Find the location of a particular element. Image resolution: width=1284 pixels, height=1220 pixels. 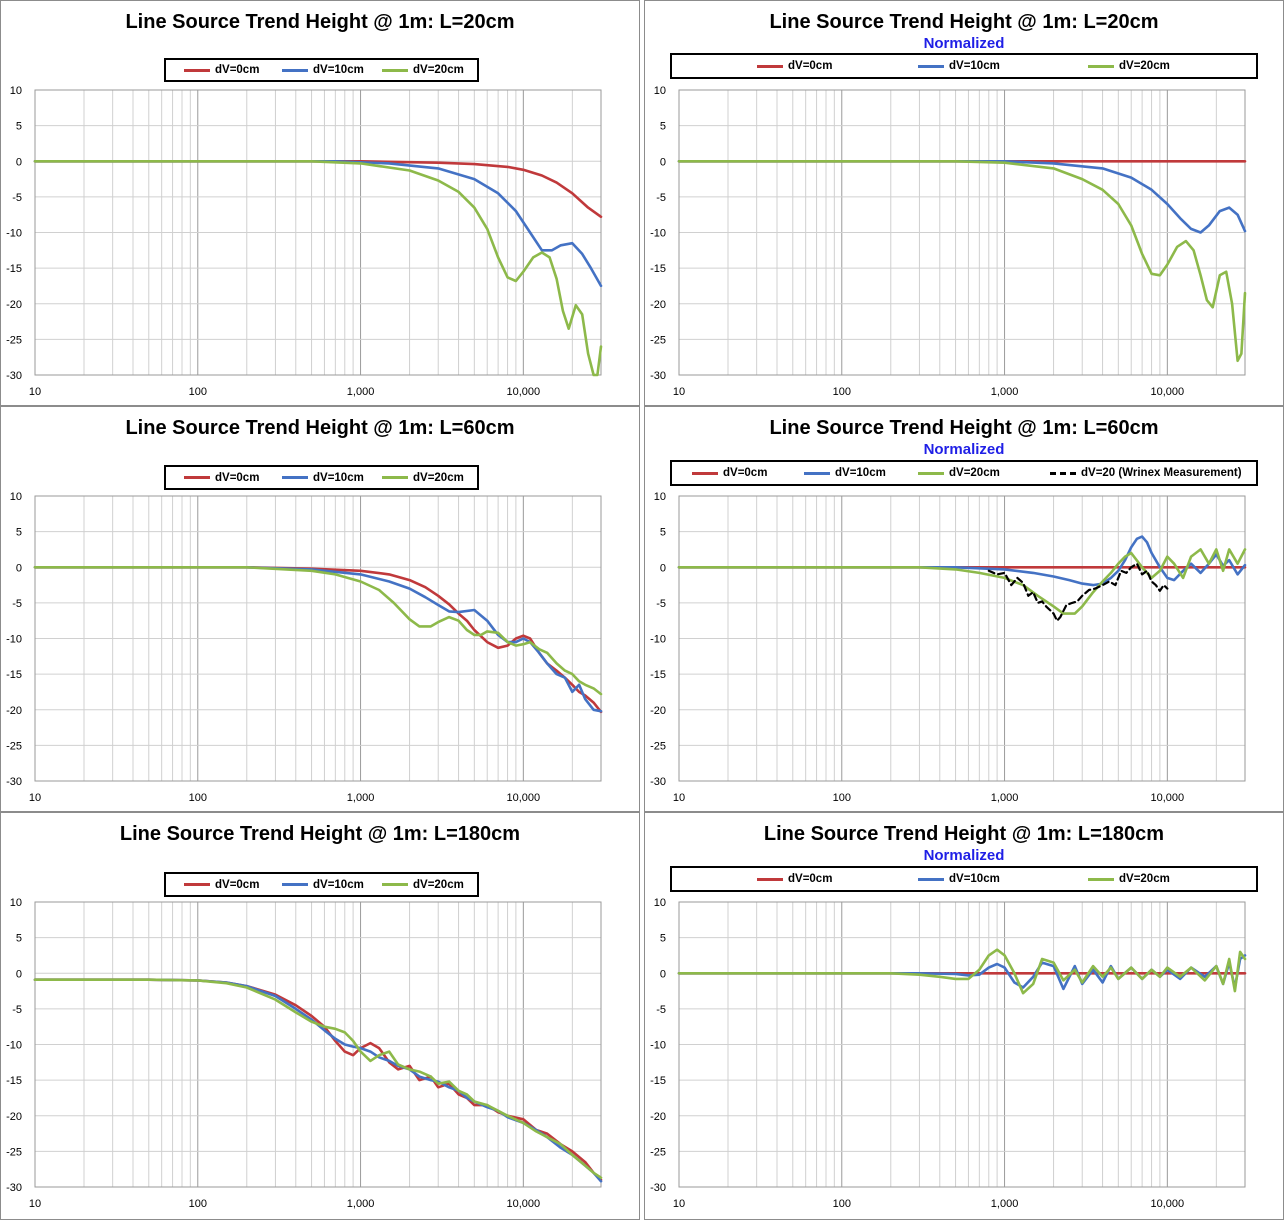

series-line-dv-10cm is located at coordinates (318, 224).